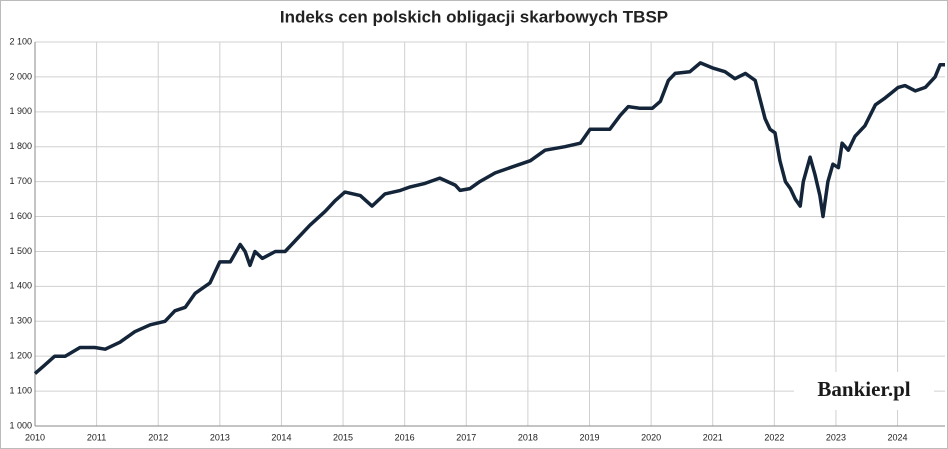  Describe the element at coordinates (405, 437) in the screenshot. I see `x-tick-label: 2016` at that location.